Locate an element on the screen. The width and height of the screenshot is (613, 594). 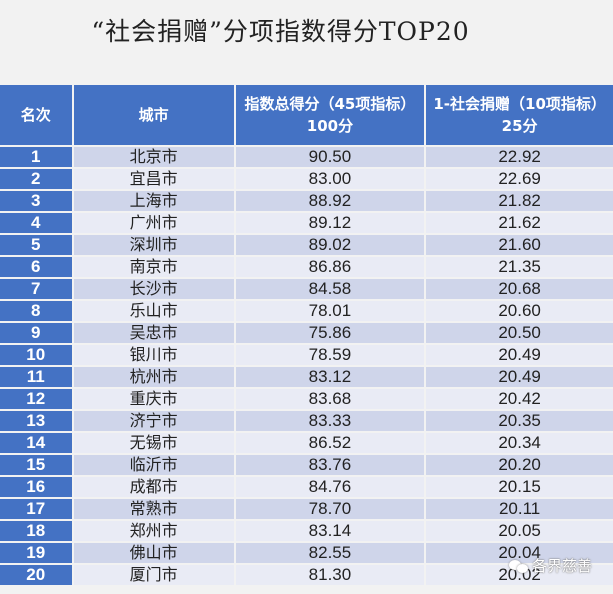
table-row: 8 乐山市 78.01 20.60 is located at coordinates (306, 311).